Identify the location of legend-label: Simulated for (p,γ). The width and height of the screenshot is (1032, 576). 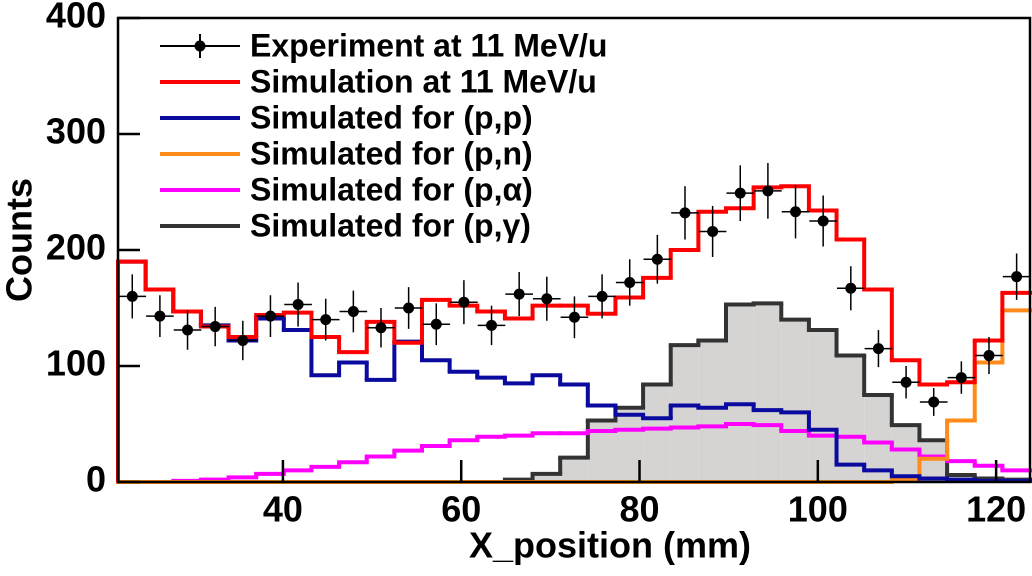
(390, 225).